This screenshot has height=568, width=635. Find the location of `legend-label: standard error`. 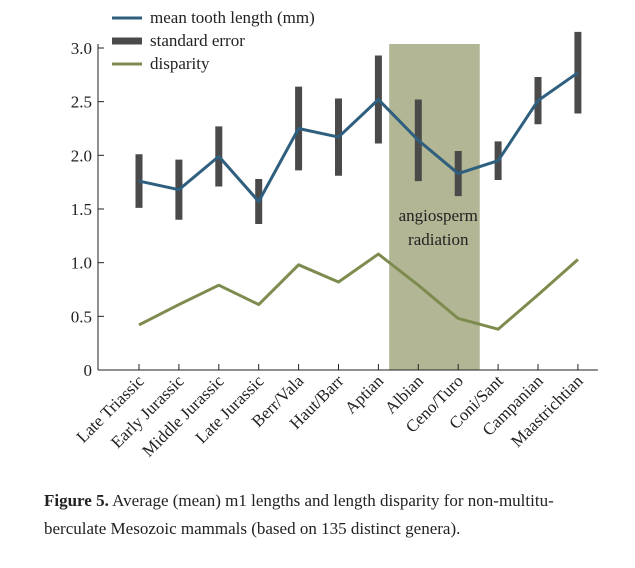

legend-label: standard error is located at coordinates (197, 40).